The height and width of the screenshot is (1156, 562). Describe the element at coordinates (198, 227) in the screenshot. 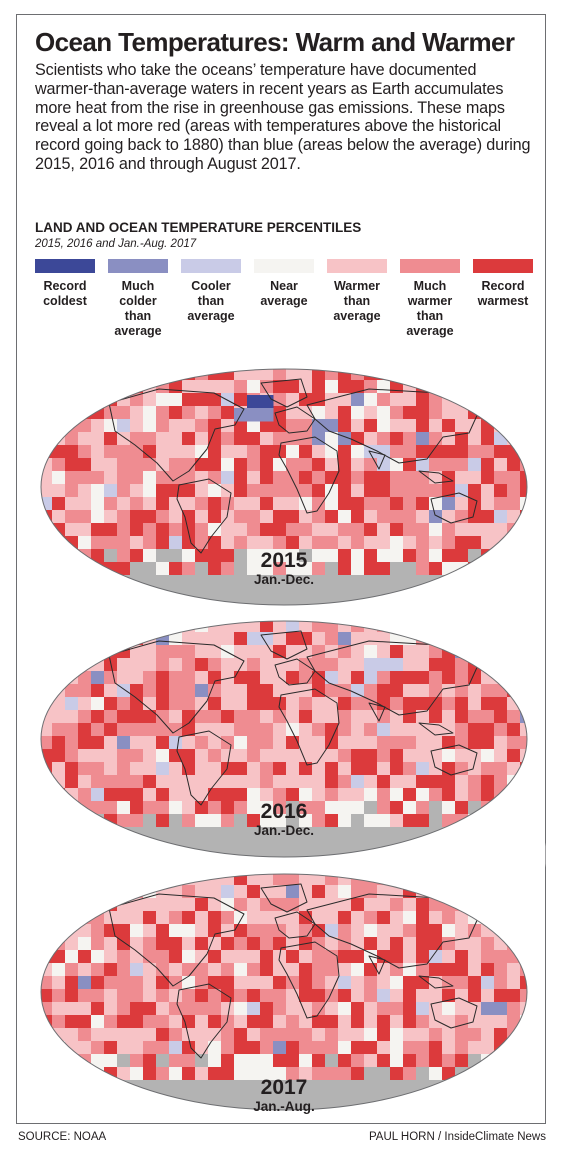

I see `legend-title: LAND AND OCEAN TEMPERATURE PERCENTILES` at that location.